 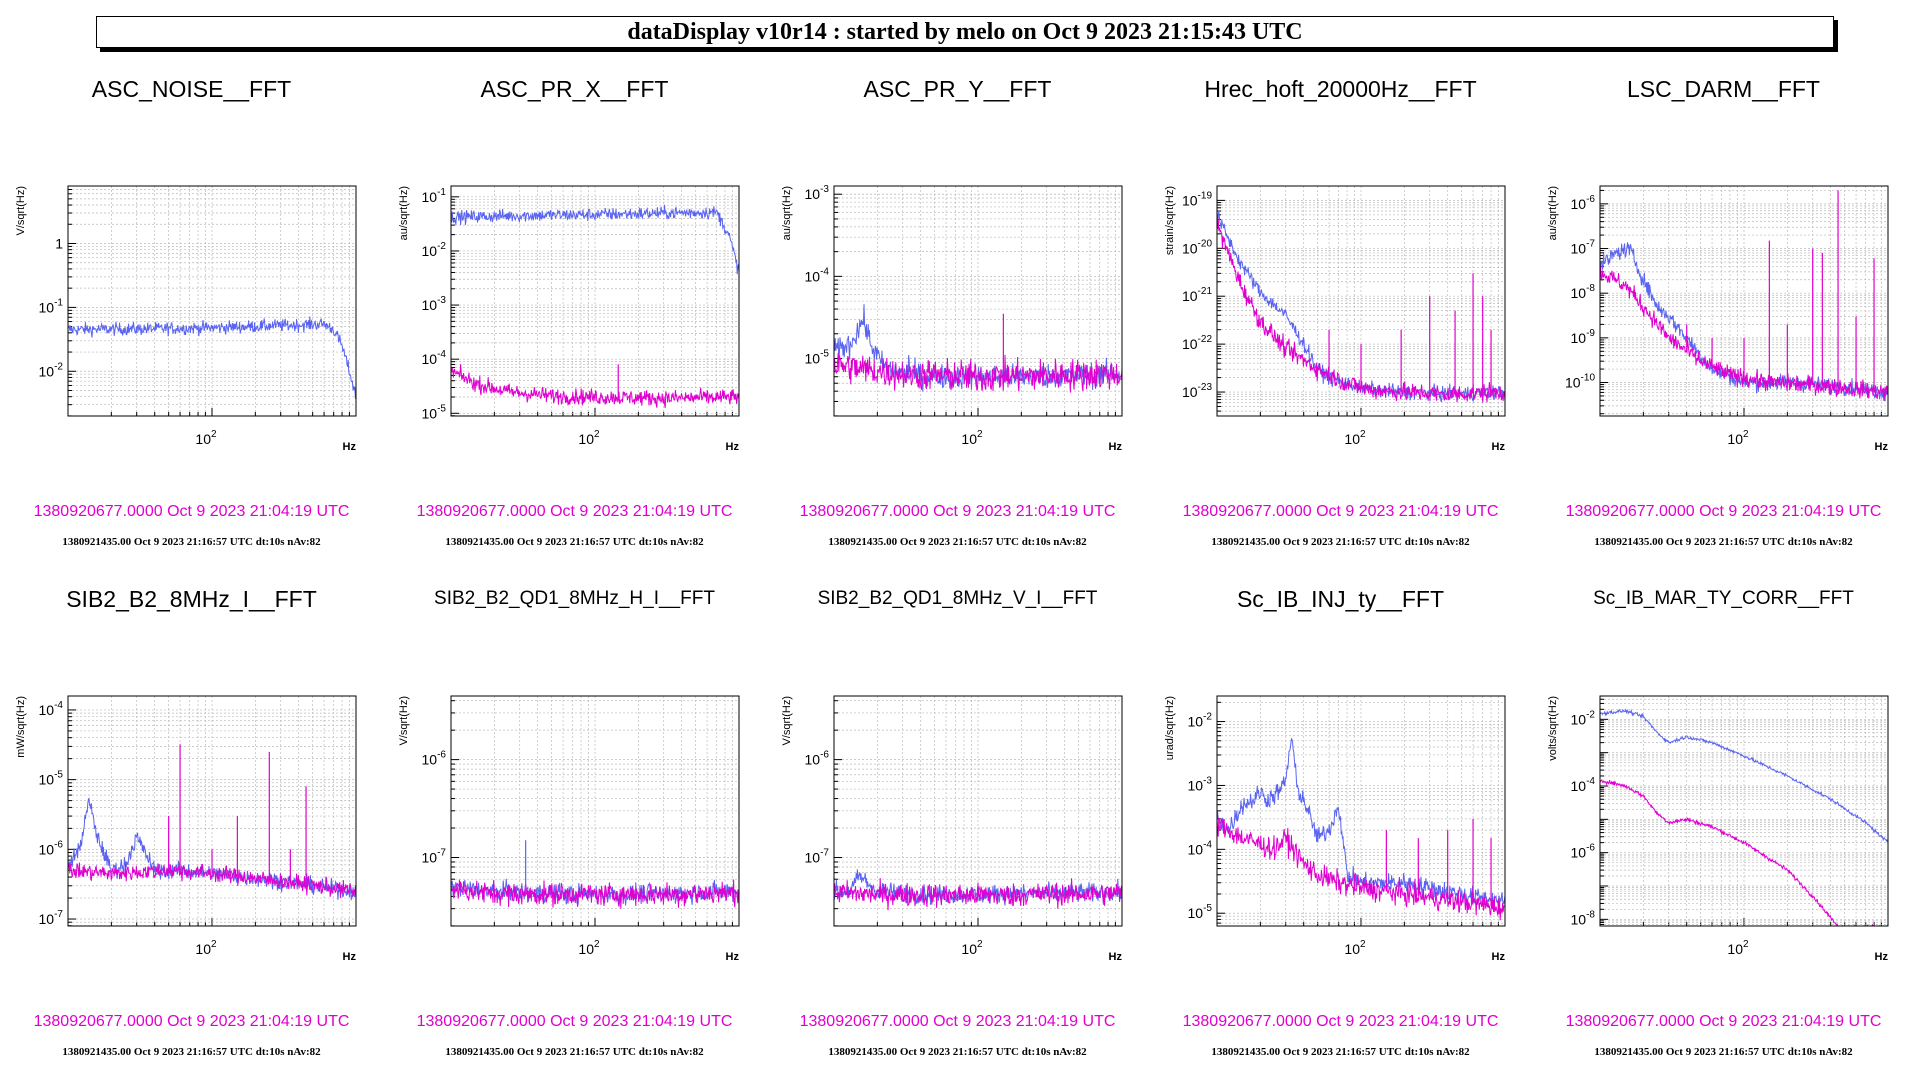 I want to click on y-tick-label: 10⁻¹⁹, so click(x=1197, y=199).